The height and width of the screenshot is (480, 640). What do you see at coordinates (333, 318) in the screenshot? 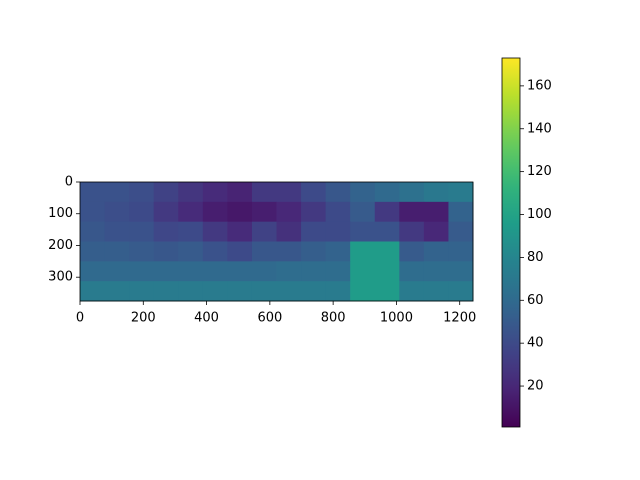
I see `x-tick-label: 800` at bounding box center [333, 318].